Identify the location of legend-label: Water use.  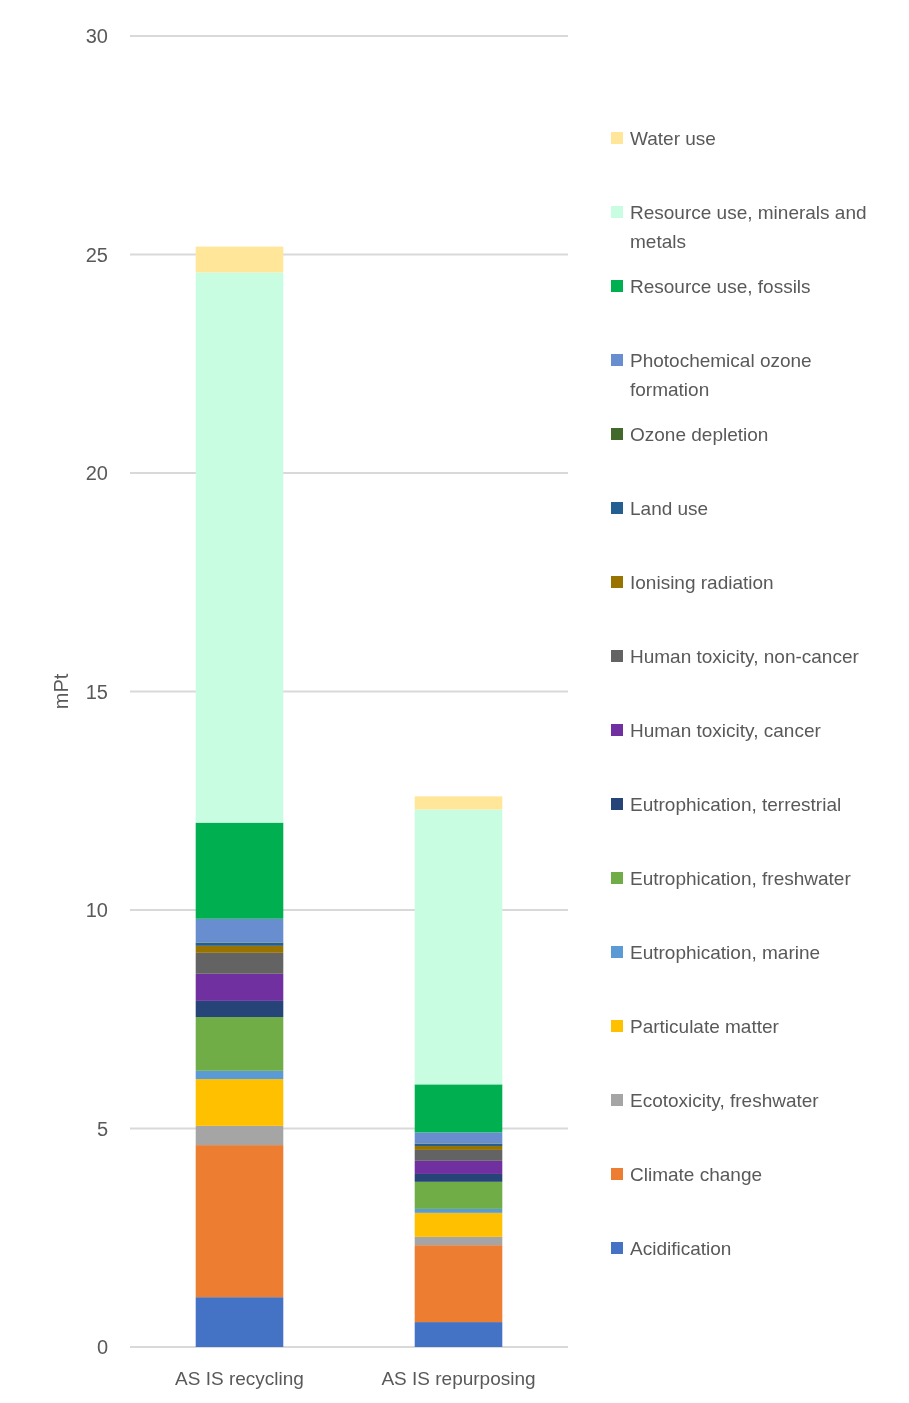
(673, 138).